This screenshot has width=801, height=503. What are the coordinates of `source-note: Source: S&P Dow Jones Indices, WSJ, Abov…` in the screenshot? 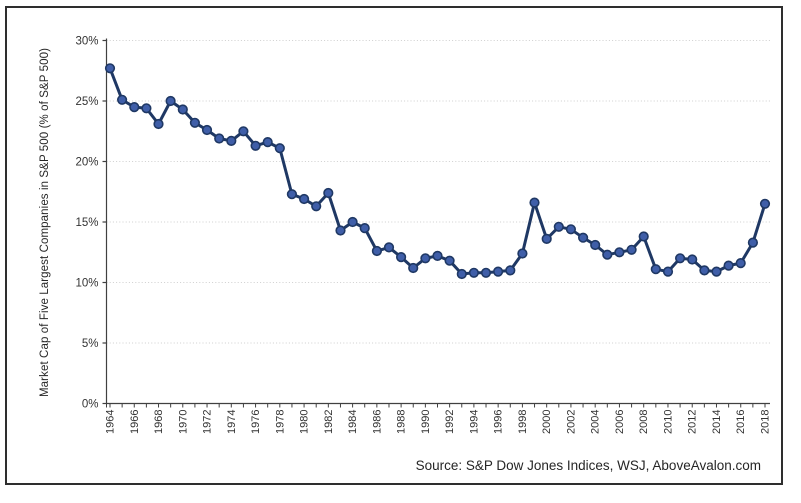 It's located at (588, 465).